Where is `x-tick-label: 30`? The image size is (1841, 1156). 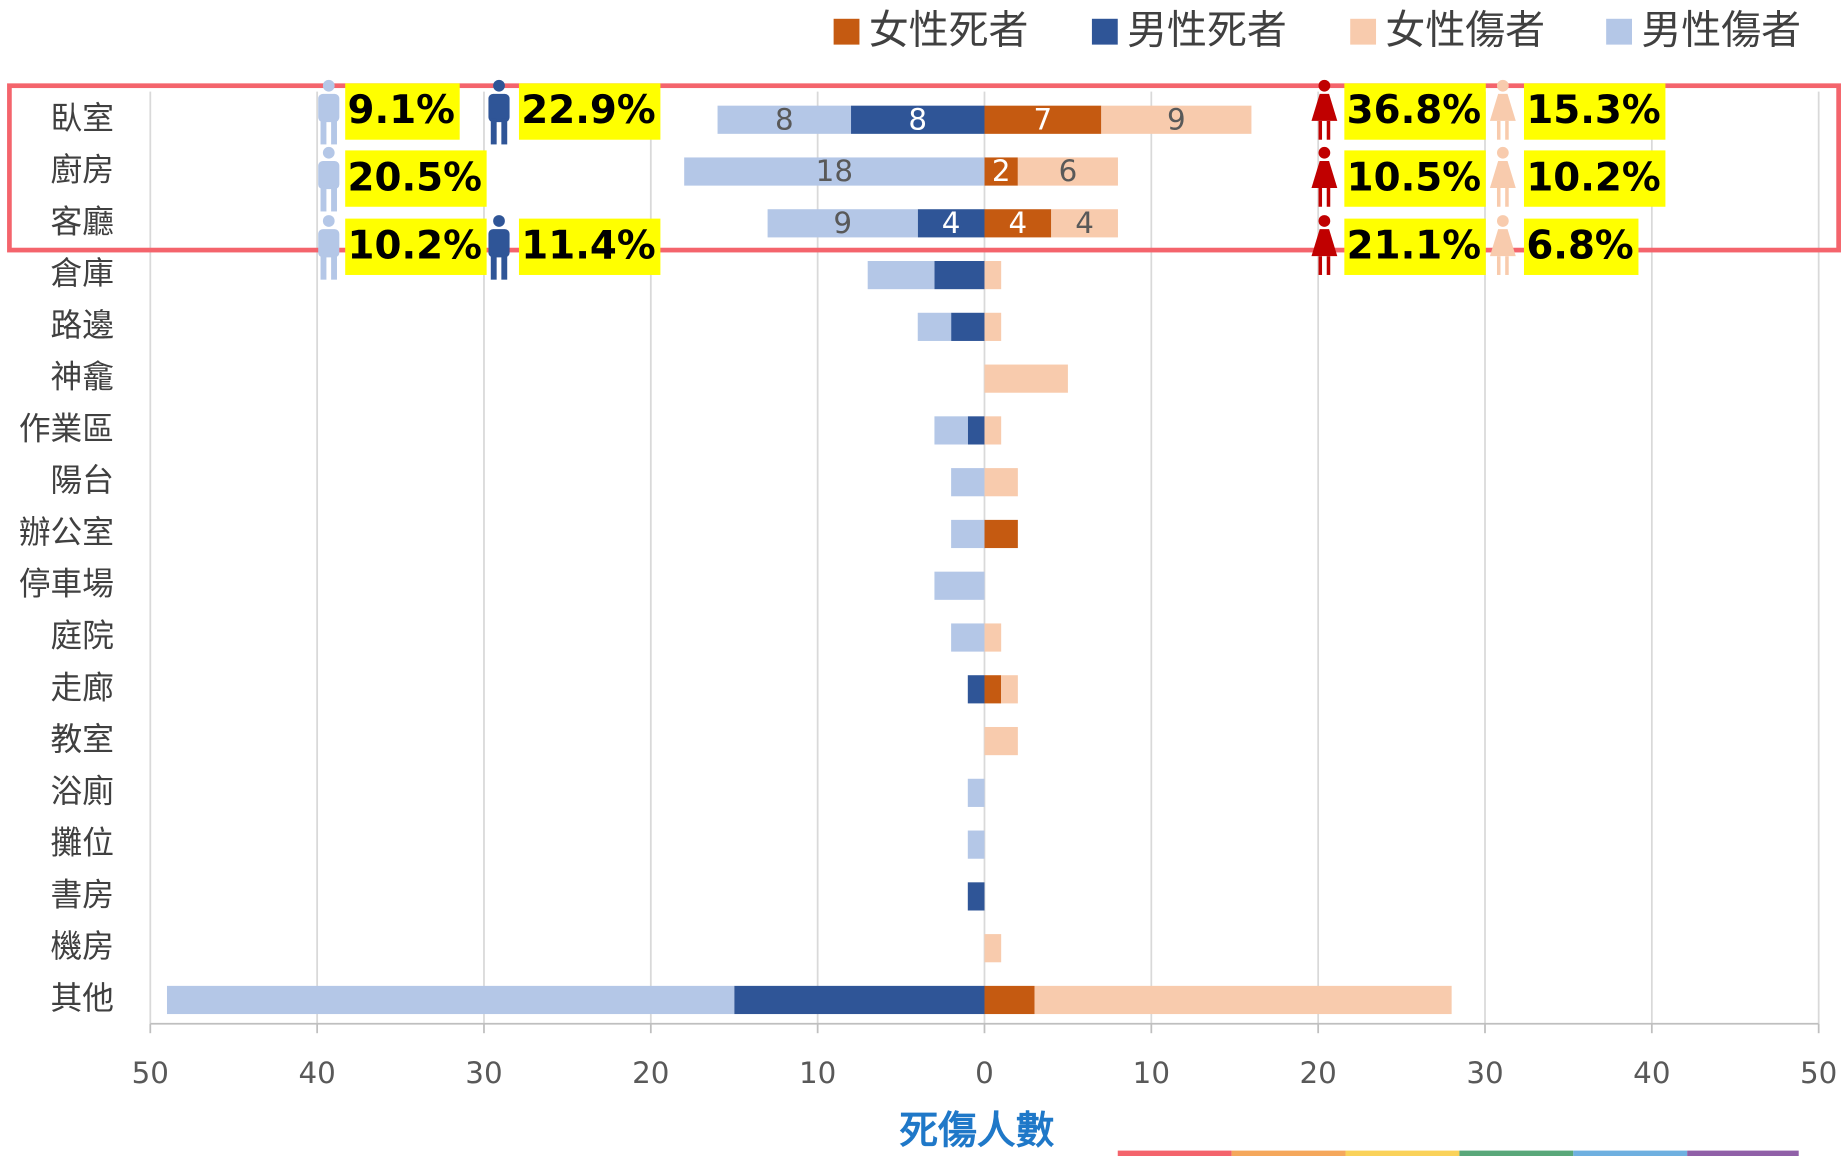 x-tick-label: 30 is located at coordinates (1484, 1073).